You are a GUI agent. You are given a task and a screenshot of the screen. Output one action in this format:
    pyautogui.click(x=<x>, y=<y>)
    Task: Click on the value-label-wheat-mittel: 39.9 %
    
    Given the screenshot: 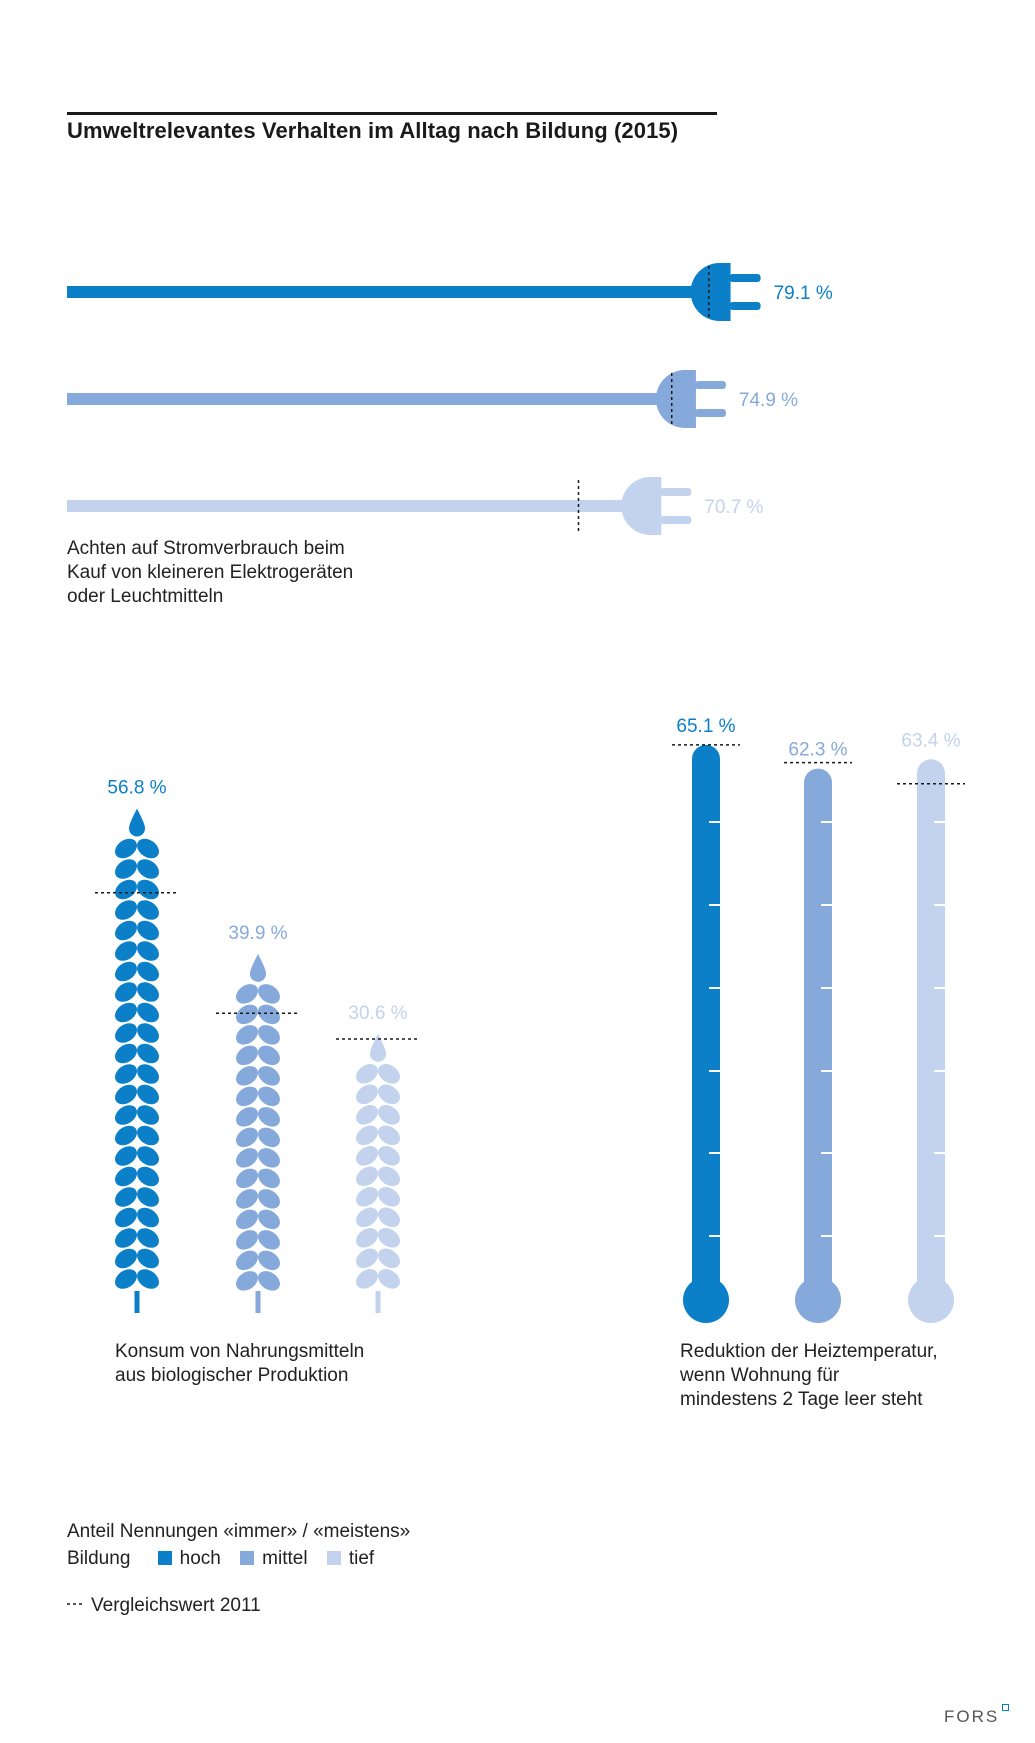 What is the action you would take?
    pyautogui.click(x=257, y=933)
    